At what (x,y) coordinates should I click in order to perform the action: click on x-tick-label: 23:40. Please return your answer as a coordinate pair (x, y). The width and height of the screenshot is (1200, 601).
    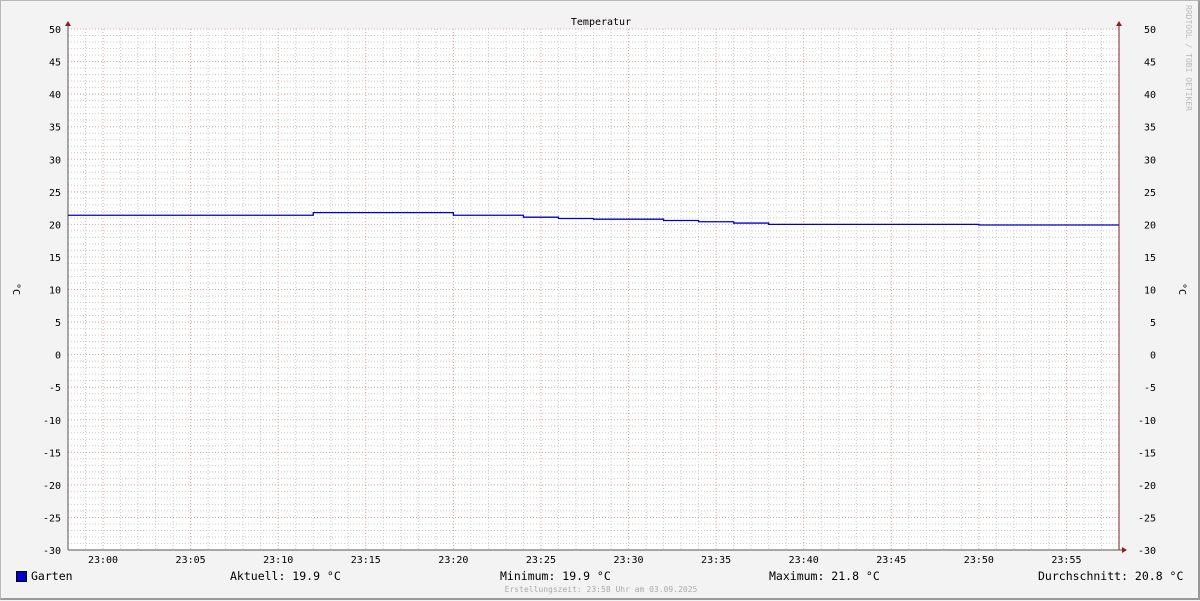
    Looking at the image, I should click on (804, 560).